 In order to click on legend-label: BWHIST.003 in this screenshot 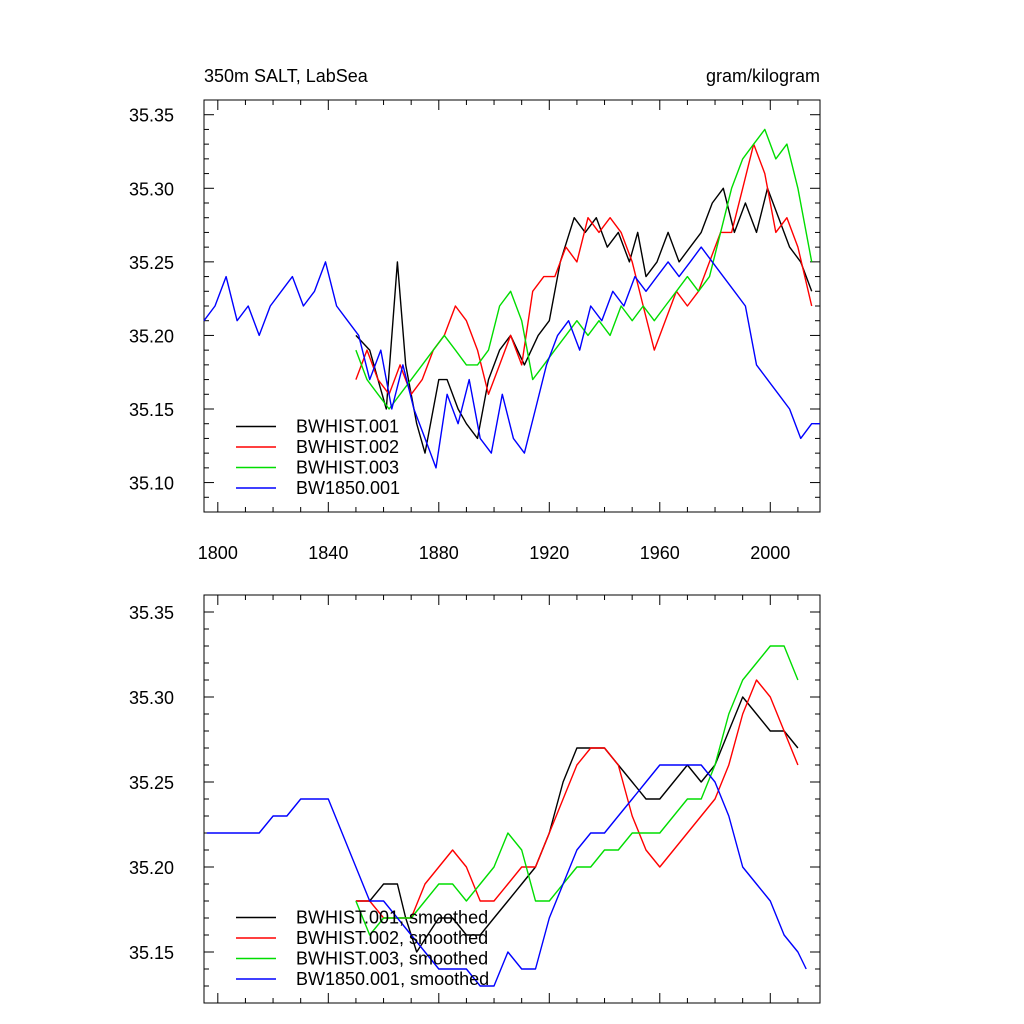, I will do `click(347, 468)`.